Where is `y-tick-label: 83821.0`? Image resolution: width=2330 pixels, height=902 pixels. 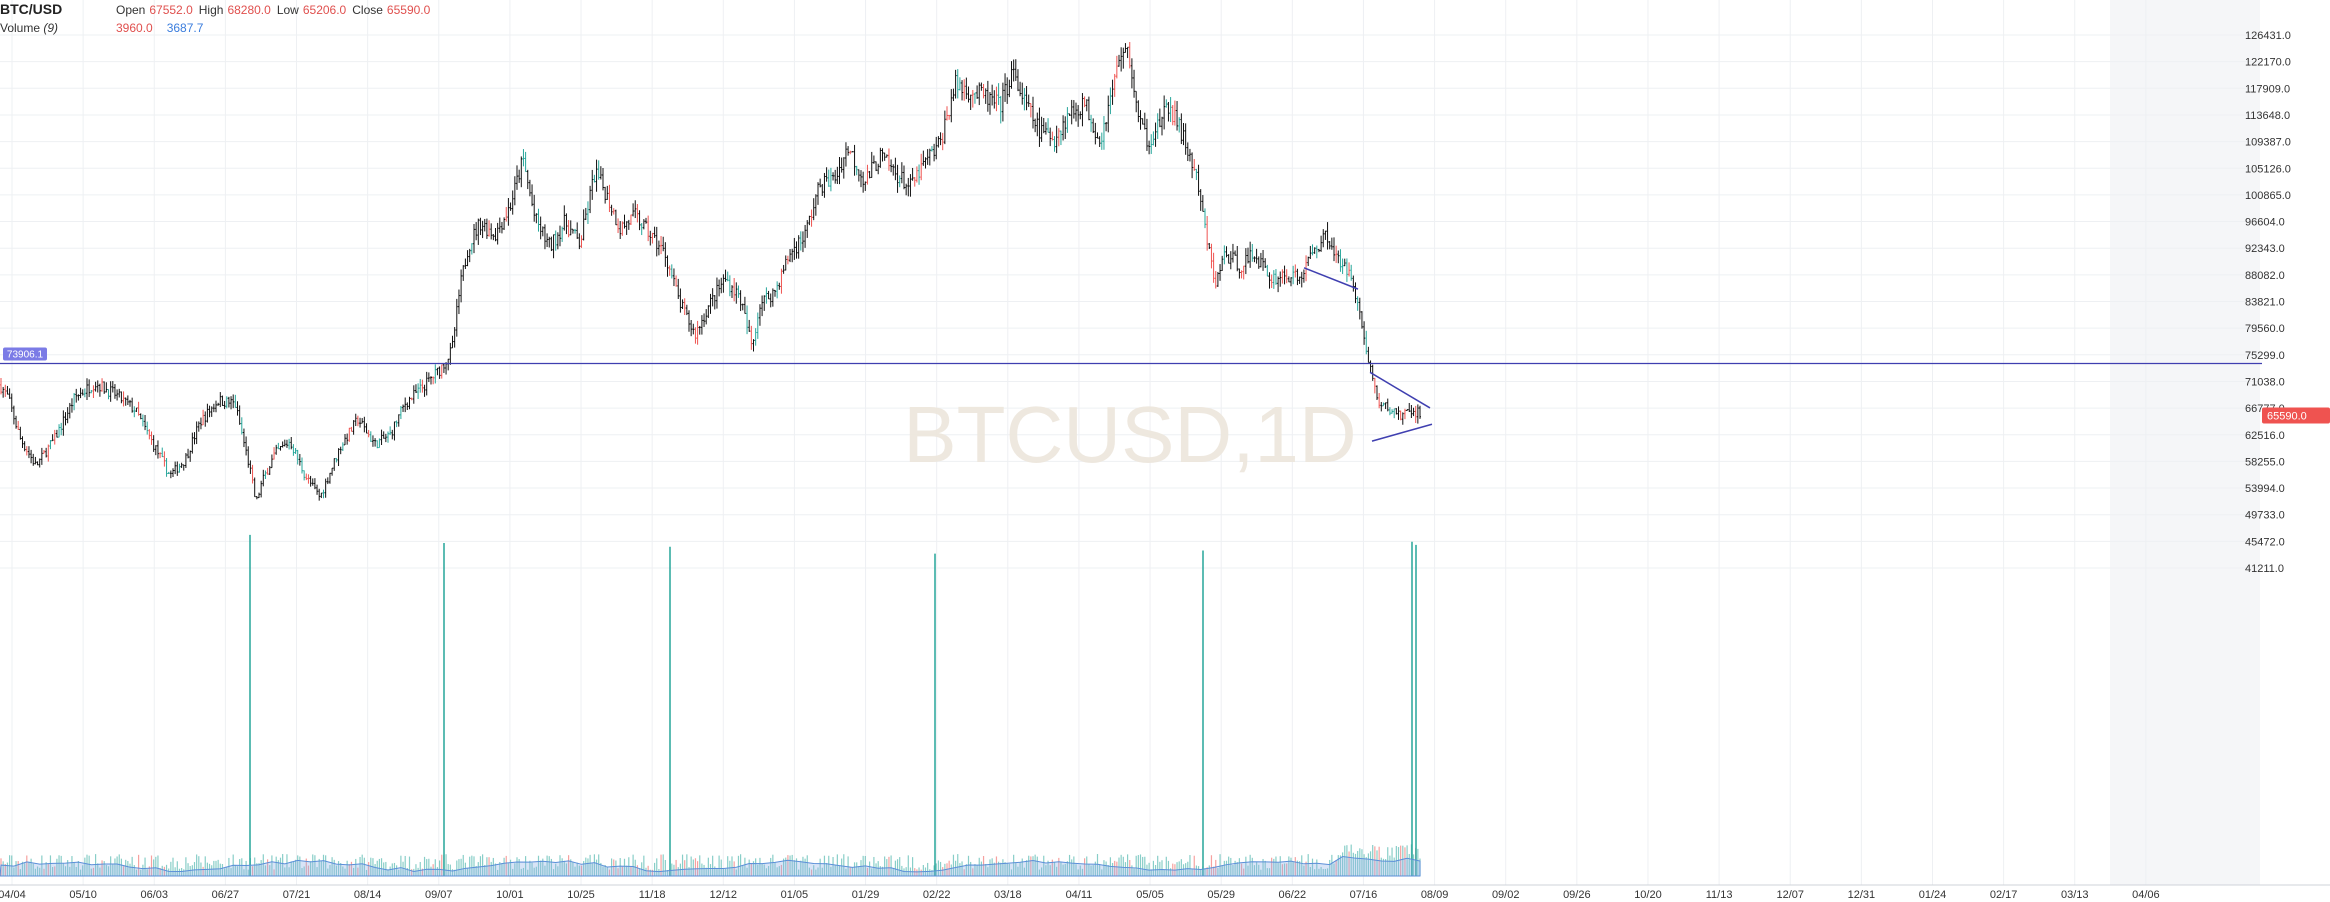
y-tick-label: 83821.0 is located at coordinates (2265, 303).